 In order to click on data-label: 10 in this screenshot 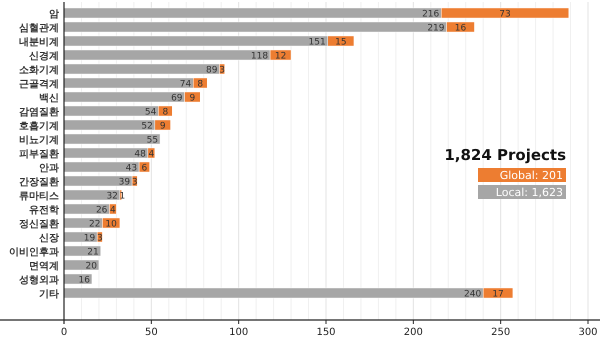, I will do `click(111, 225)`.